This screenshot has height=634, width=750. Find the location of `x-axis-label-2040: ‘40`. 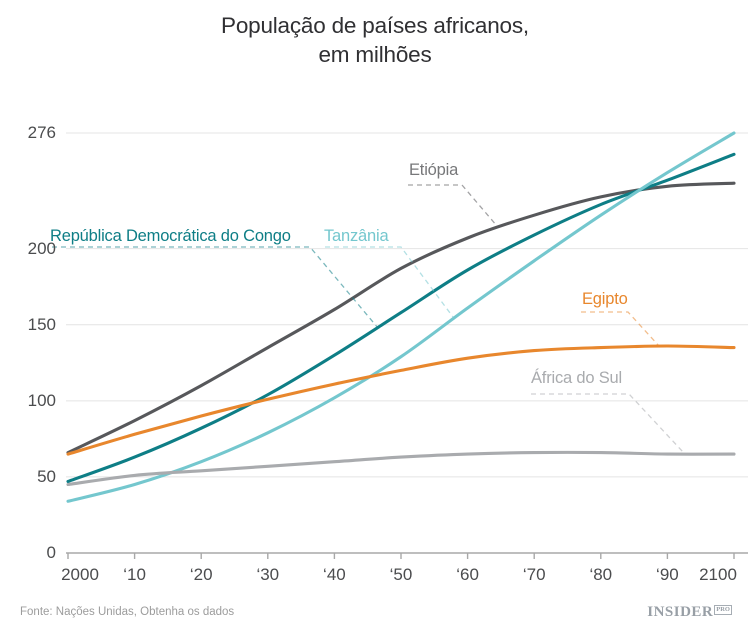

x-axis-label-2040: ‘40 is located at coordinates (334, 574).